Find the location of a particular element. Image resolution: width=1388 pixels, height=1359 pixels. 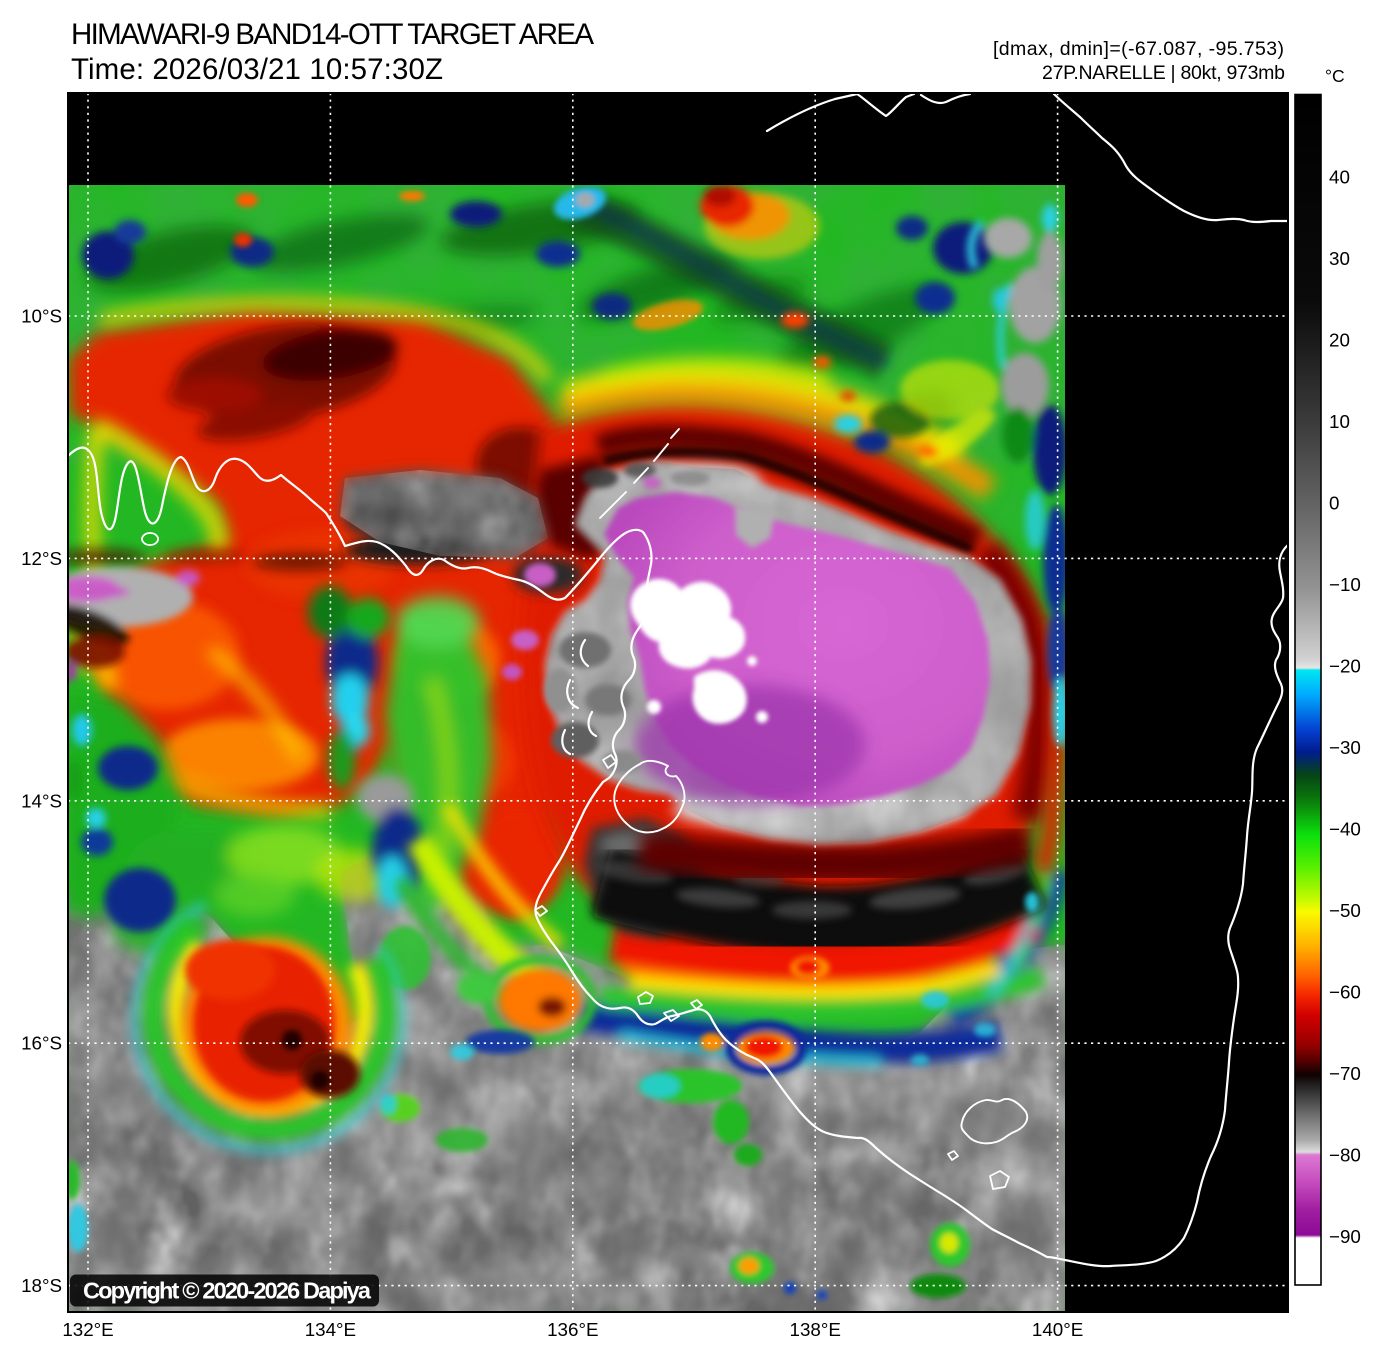

svg-text:HIMAWARI-9 BAND14-OTT TARGET A: HIMAWARI-9 BAND14-OTT TARGET AREA is located at coordinates (332, 34).